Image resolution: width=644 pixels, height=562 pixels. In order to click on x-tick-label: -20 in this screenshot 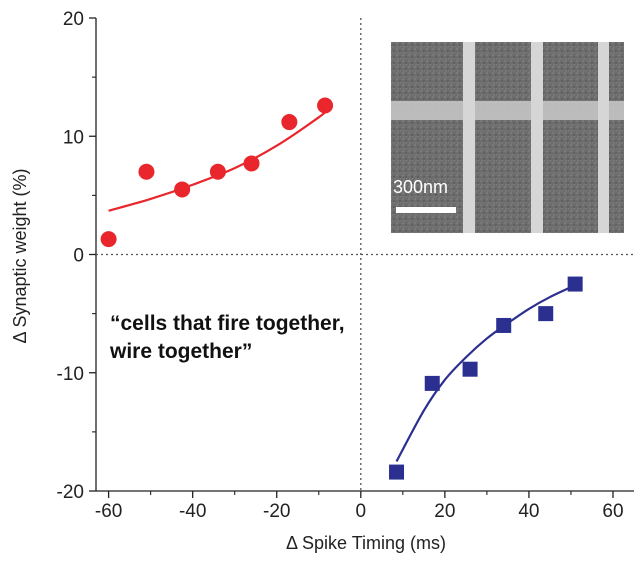, I will do `click(276, 511)`.